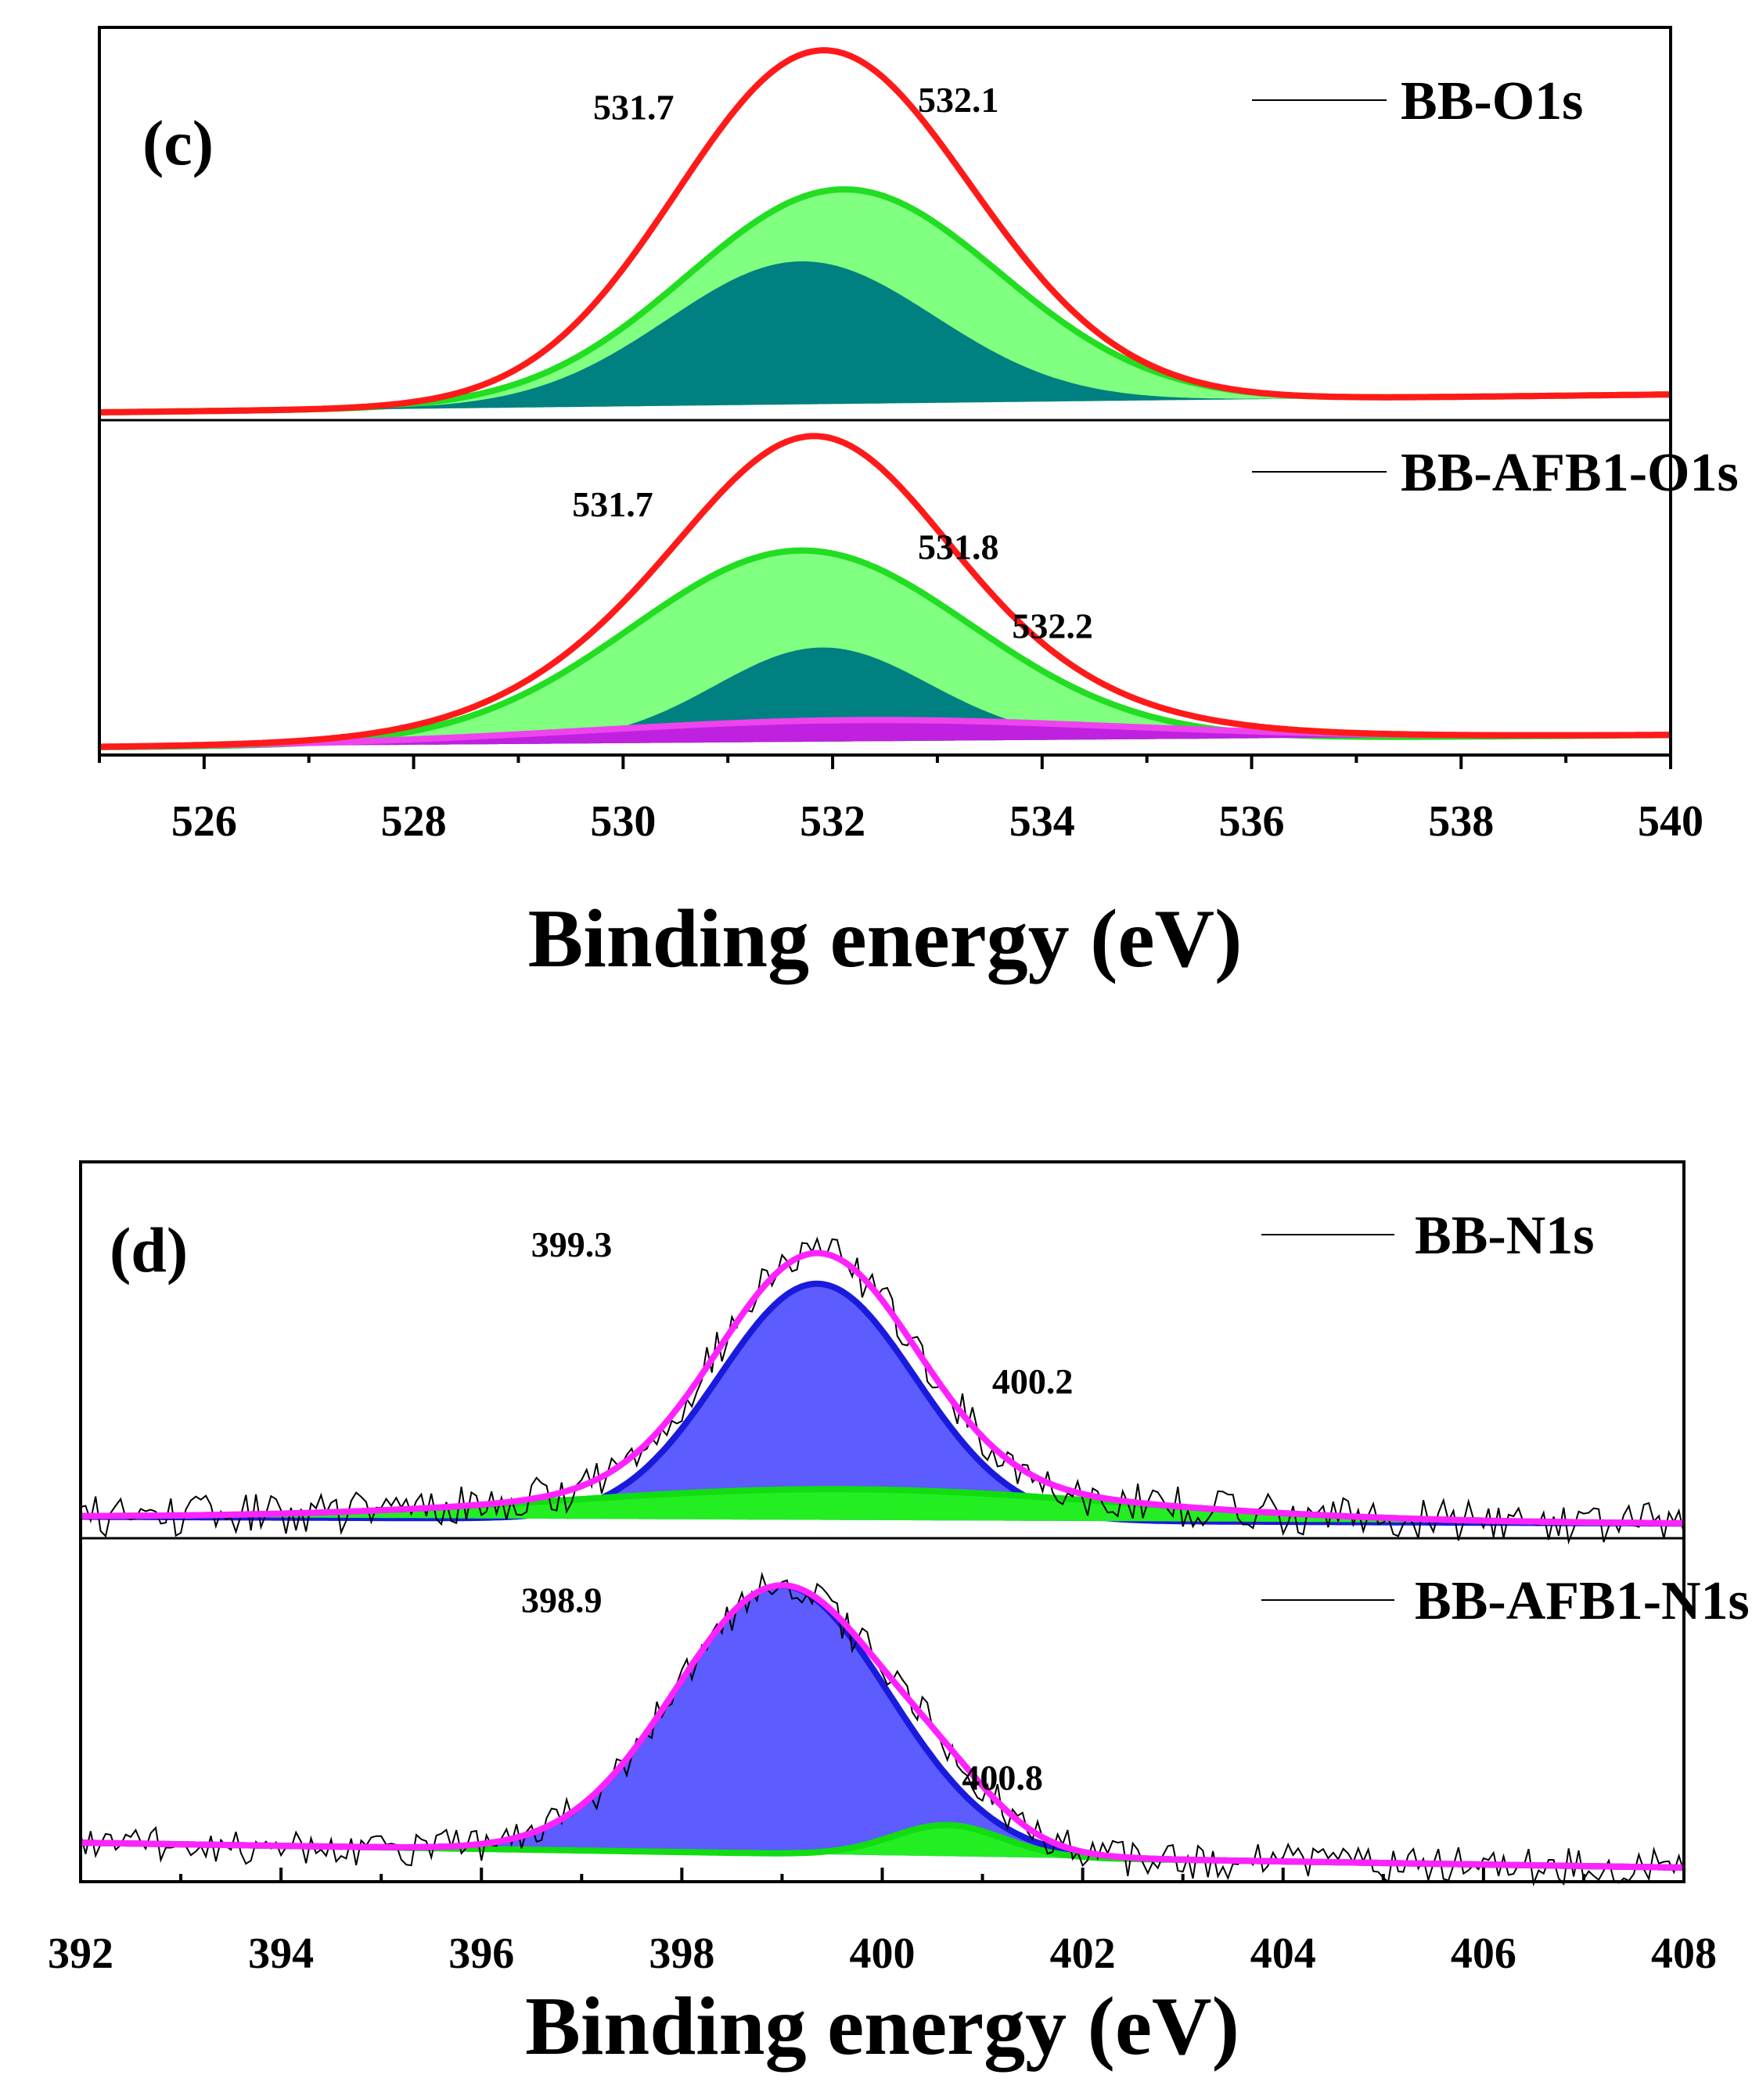 Image resolution: width=1752 pixels, height=2100 pixels. I want to click on peak-label: 398.9, so click(562, 1600).